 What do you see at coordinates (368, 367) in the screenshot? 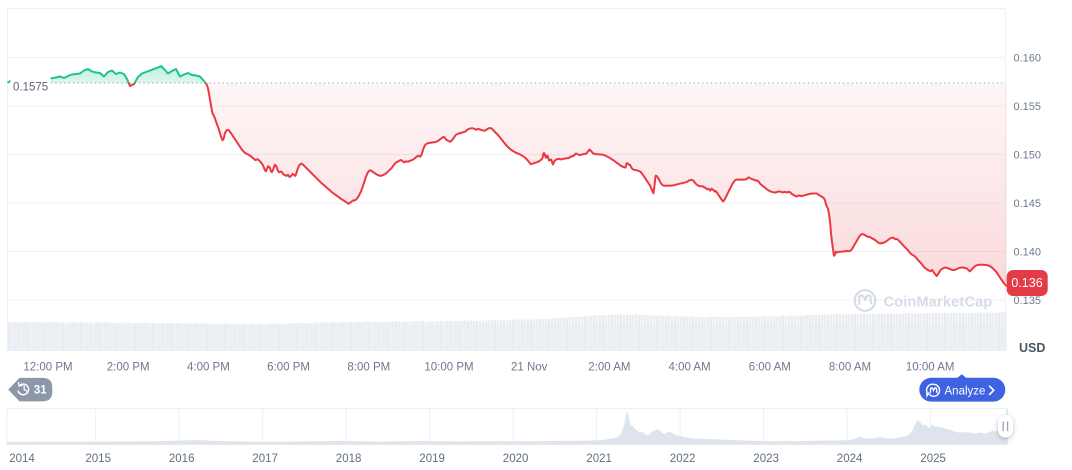
I see `svg-text: 8:00 PM` at bounding box center [368, 367].